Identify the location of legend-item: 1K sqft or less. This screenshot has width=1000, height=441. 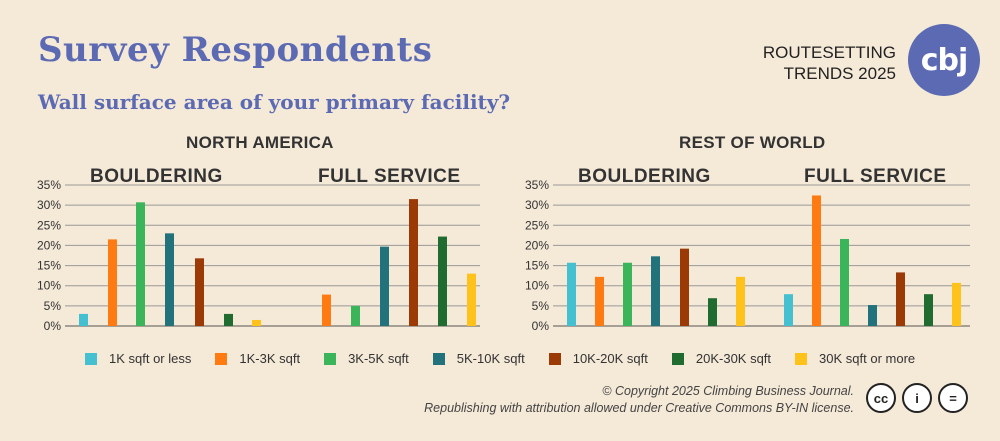
(138, 358).